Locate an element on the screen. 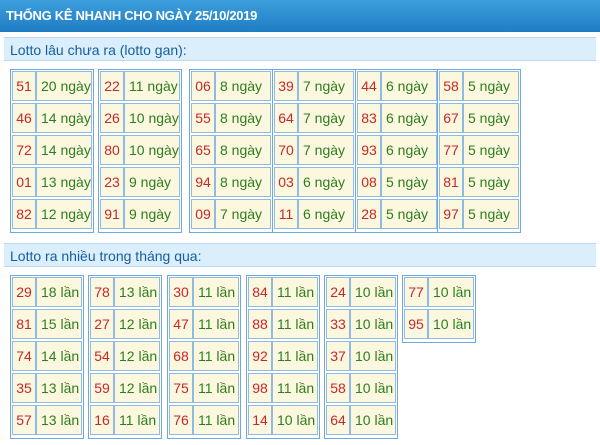 This screenshot has height=445, width=600. lotto-number: 57 is located at coordinates (24, 420).